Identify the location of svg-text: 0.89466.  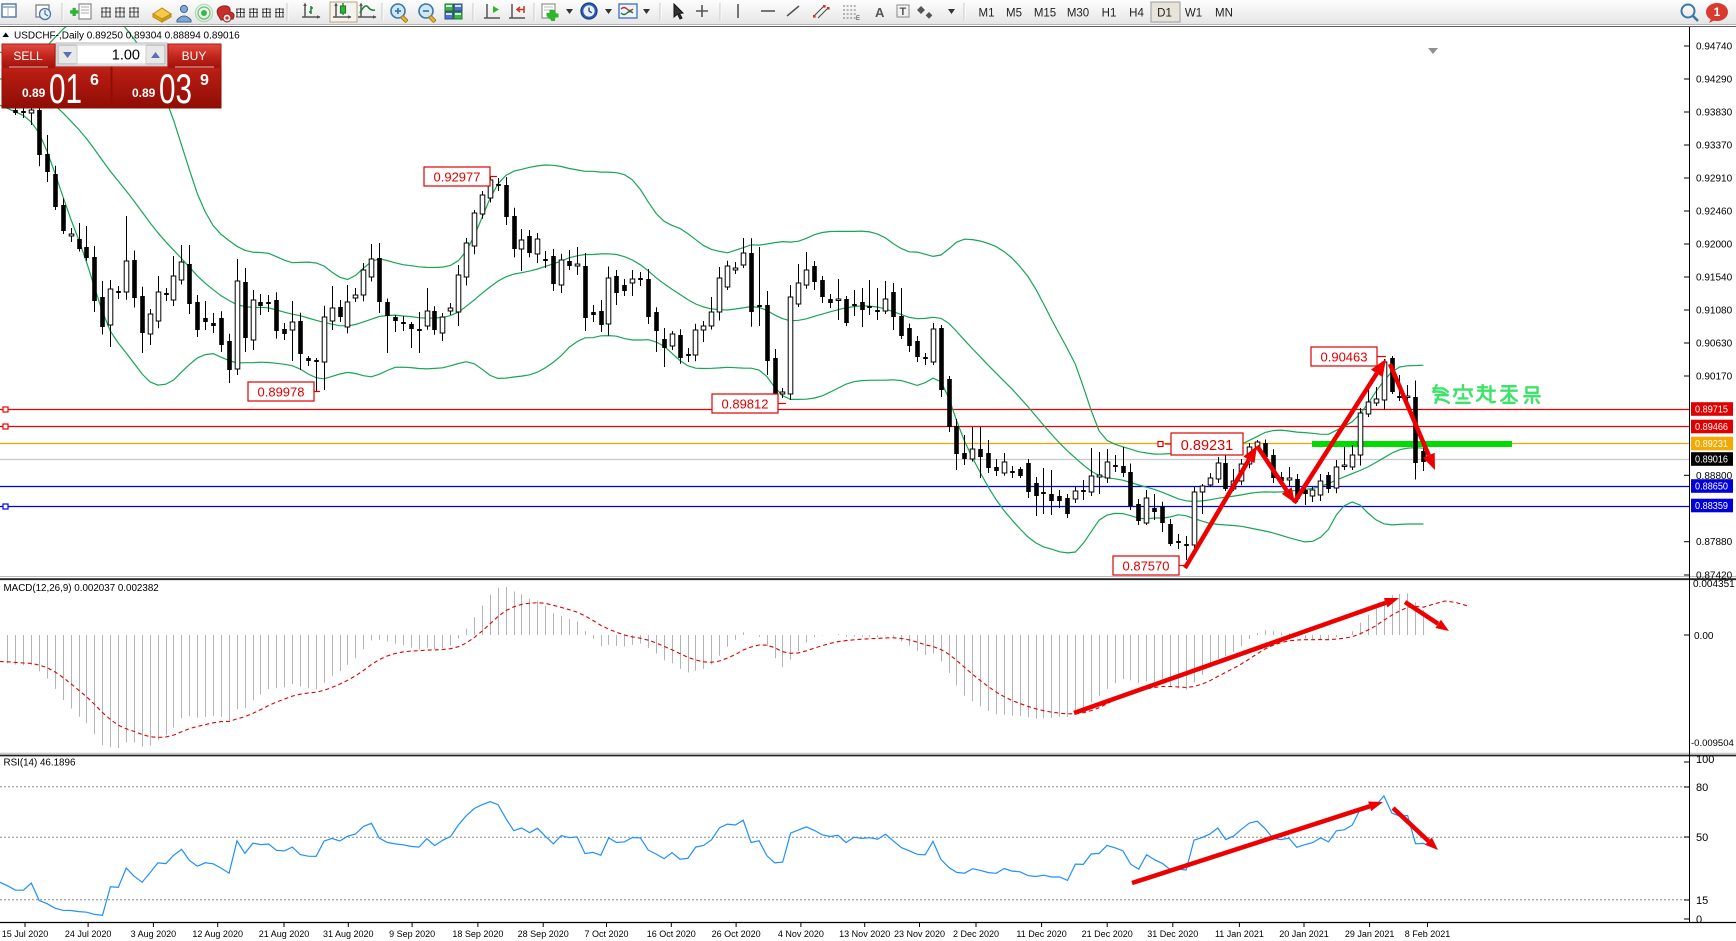
(1711, 427).